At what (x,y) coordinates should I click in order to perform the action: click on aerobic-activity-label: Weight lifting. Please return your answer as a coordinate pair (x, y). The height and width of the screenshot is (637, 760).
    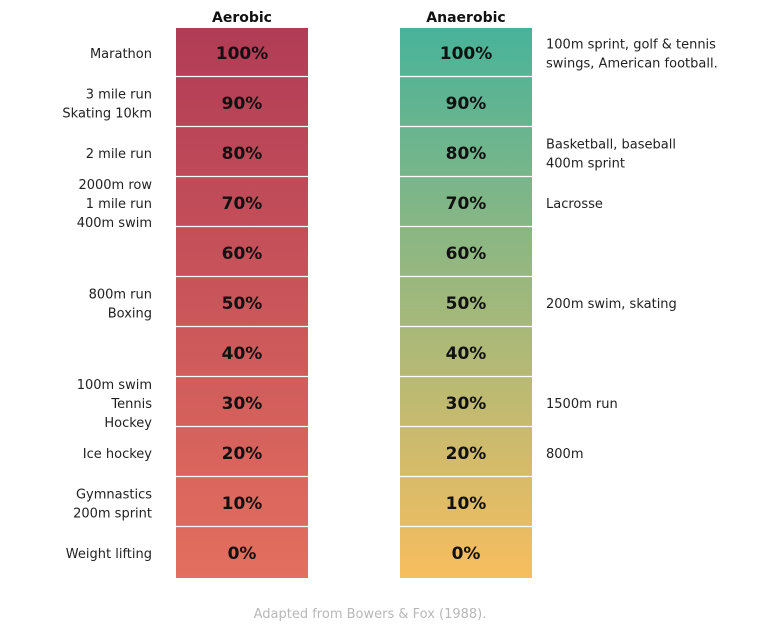
    Looking at the image, I should click on (109, 554).